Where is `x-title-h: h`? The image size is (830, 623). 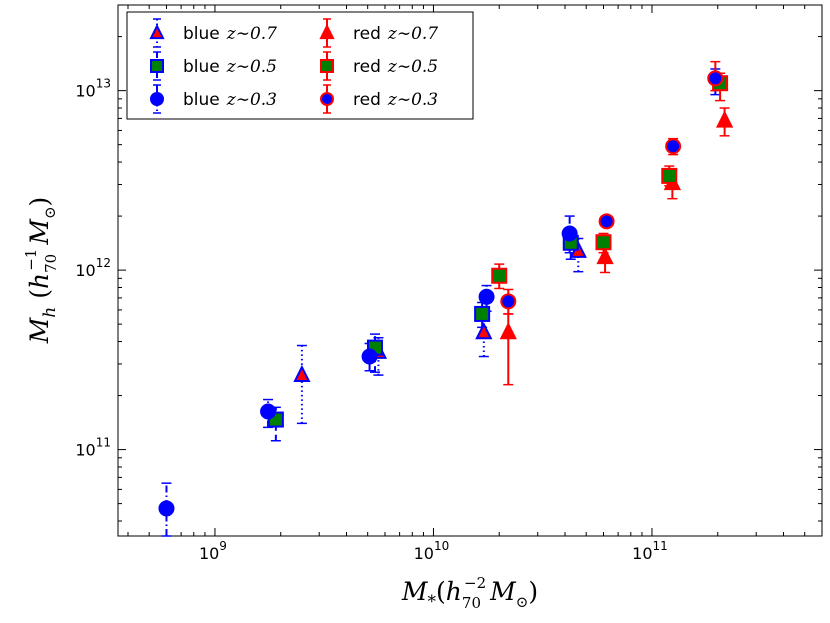
x-title-h: h is located at coordinates (454, 591).